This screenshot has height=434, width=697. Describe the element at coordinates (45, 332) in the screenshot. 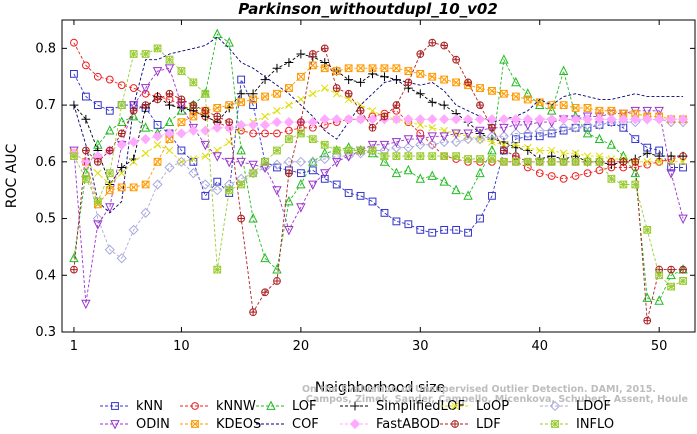

I see `y-tick-label: 0.3` at that location.